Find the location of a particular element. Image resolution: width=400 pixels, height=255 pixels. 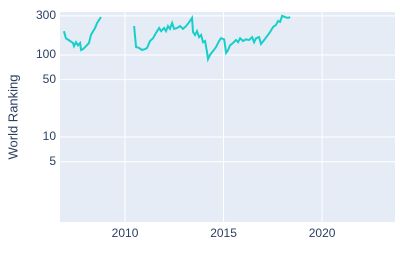

y-tick-label: 300 is located at coordinates (46, 15).